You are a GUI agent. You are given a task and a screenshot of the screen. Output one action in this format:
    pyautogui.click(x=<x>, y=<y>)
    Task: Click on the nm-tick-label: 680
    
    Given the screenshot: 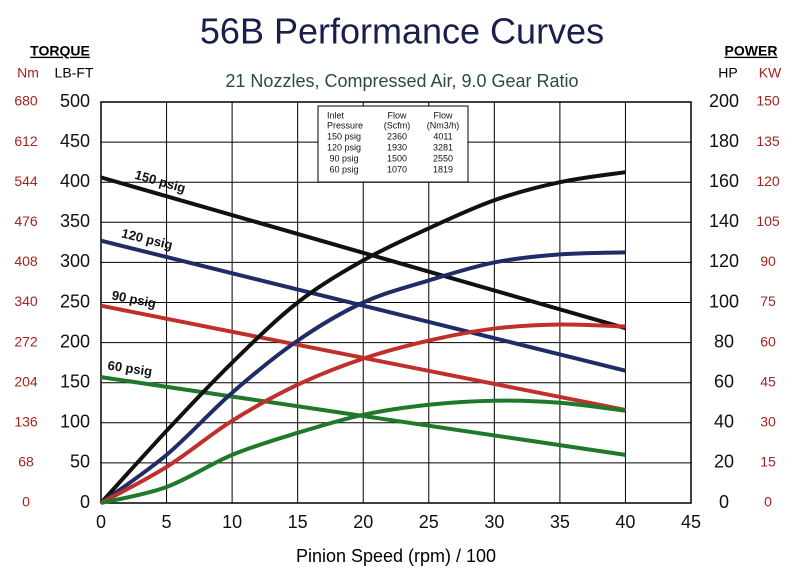 What is the action you would take?
    pyautogui.click(x=26, y=101)
    